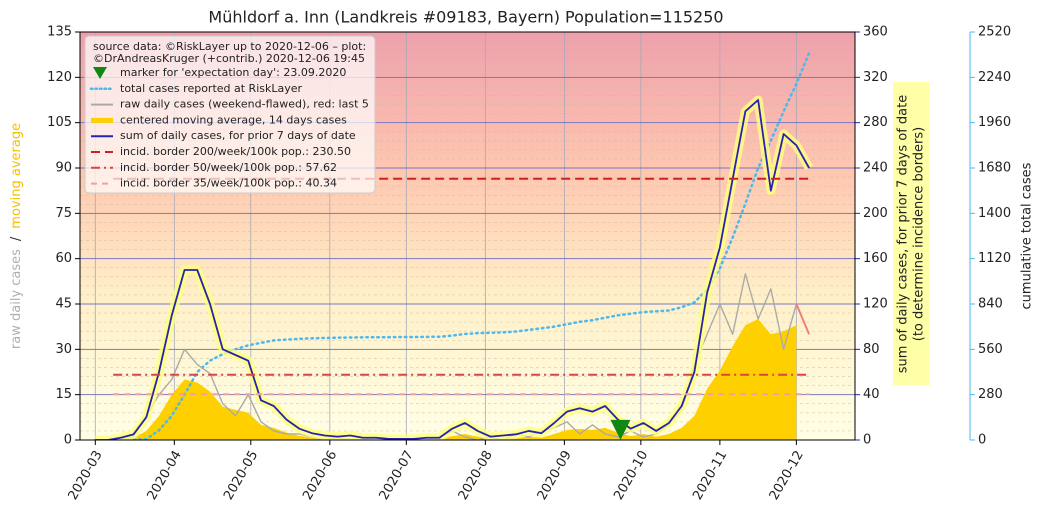 The image size is (1044, 516). I want to click on x-tick-label: 2020-06, so click(320, 475).